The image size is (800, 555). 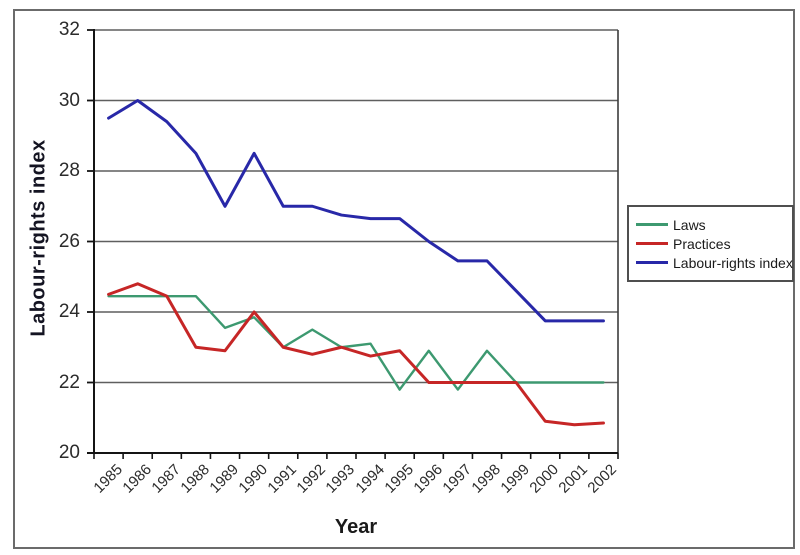 What do you see at coordinates (689, 224) in the screenshot?
I see `legend-label-laws: Laws` at bounding box center [689, 224].